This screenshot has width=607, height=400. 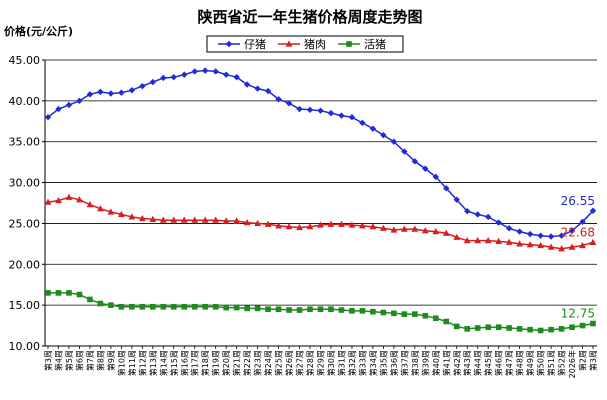 I want to click on x-tick-label: 第35周, so click(x=383, y=363).